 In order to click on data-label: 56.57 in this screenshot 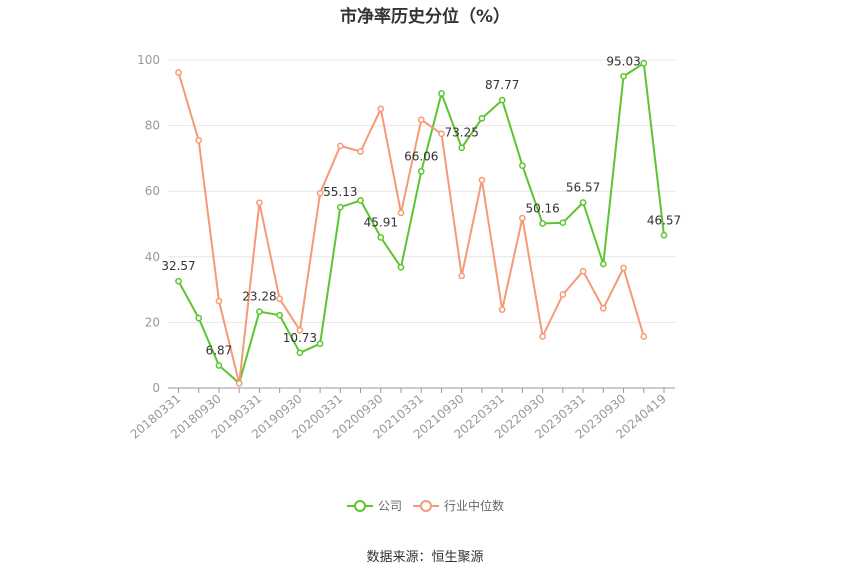, I will do `click(583, 187)`.